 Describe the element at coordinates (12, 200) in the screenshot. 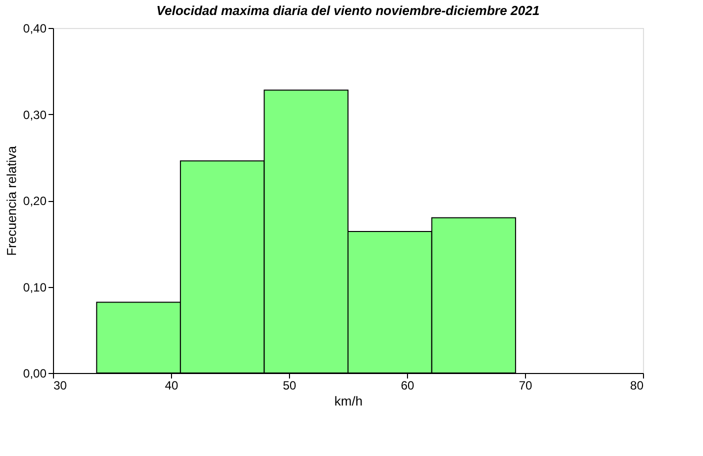

I see `y-axis-title: Frecuencia relativa` at that location.